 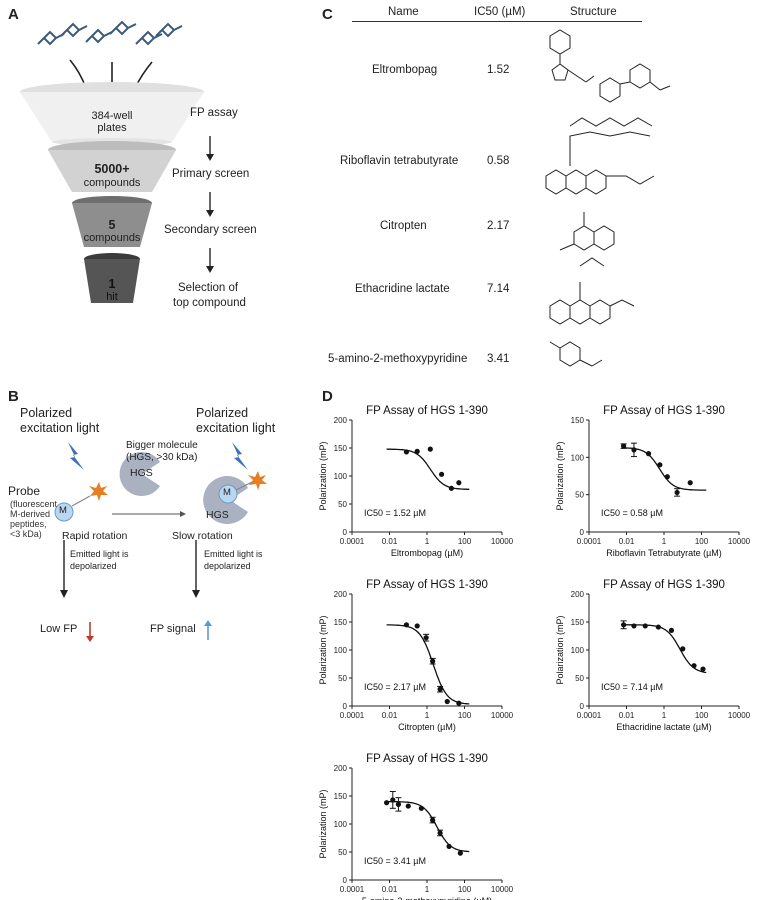 What do you see at coordinates (497, 21) in the screenshot?
I see `table-rule` at bounding box center [497, 21].